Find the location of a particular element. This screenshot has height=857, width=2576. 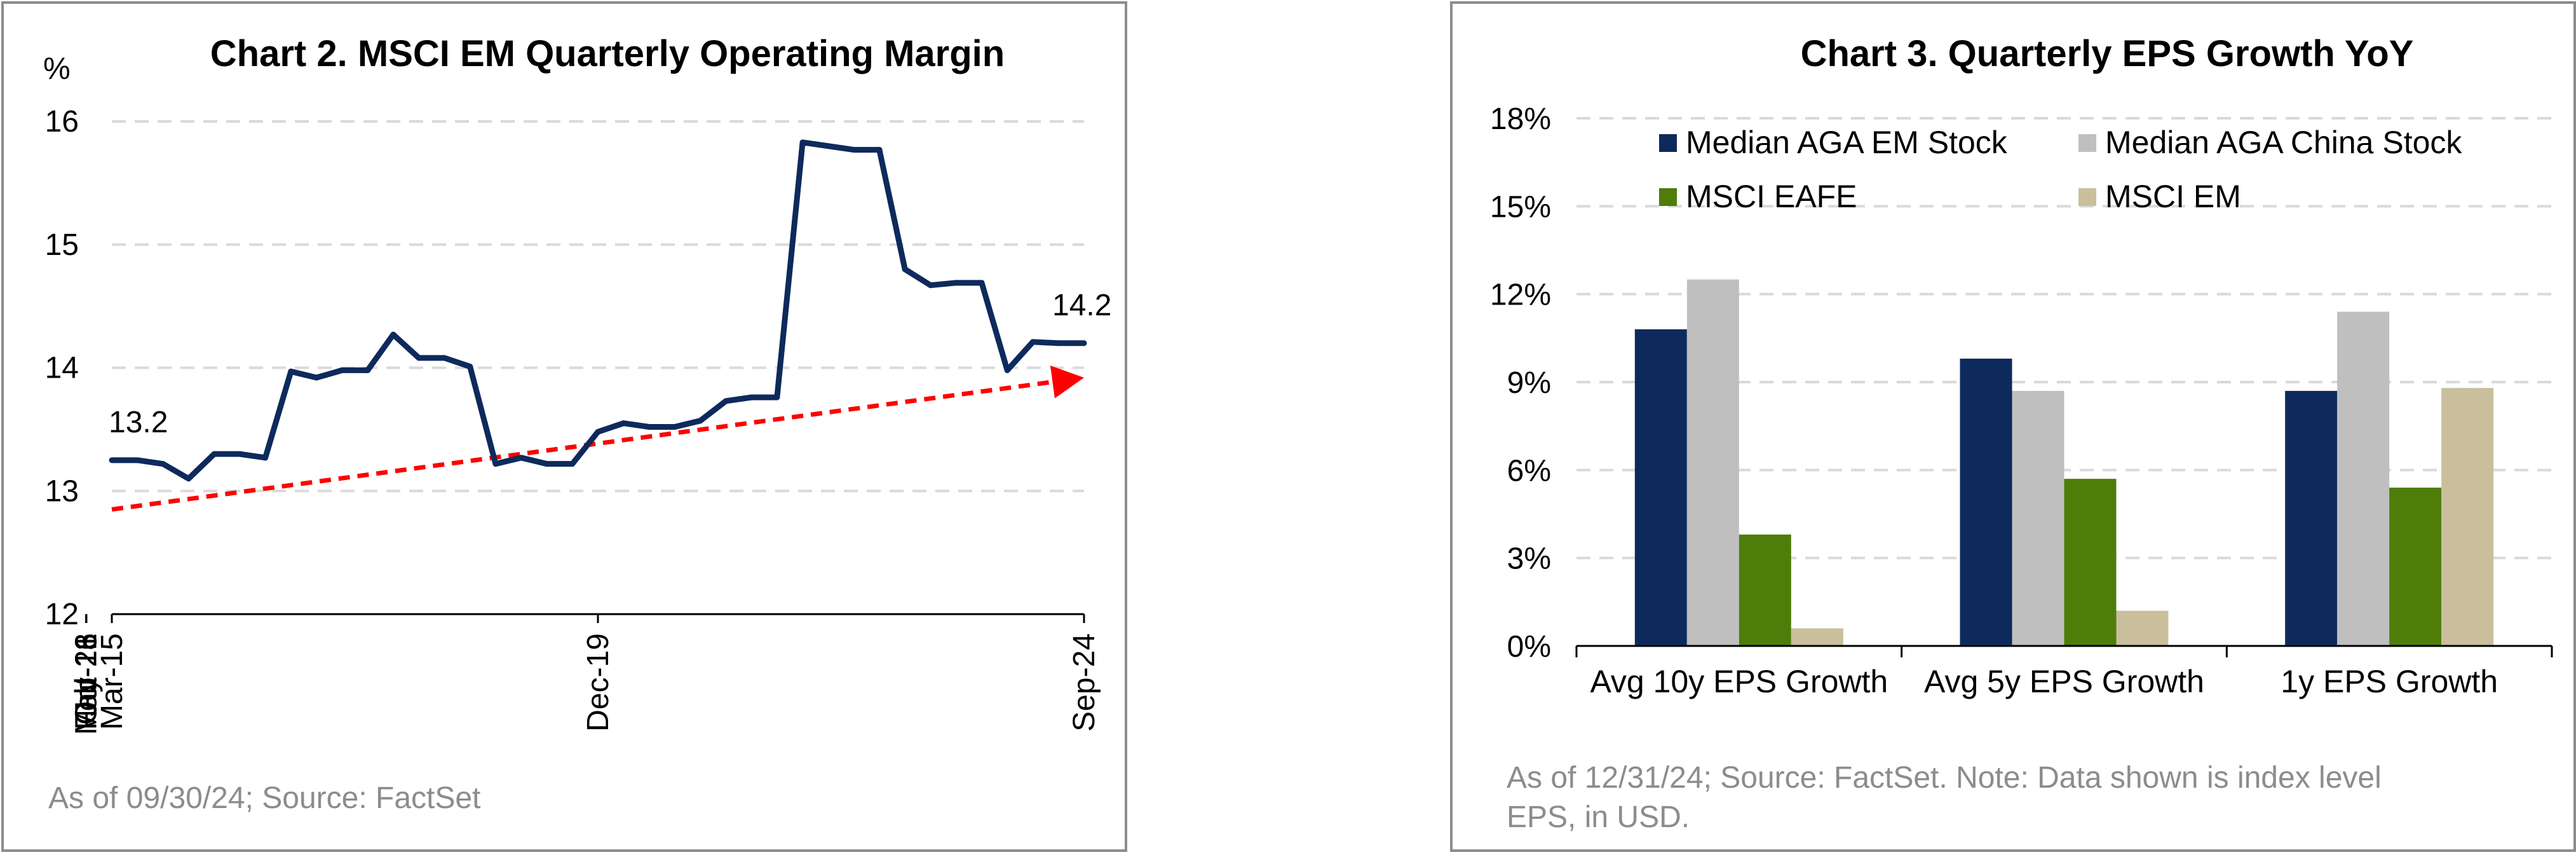

trendline is located at coordinates (582, 446).